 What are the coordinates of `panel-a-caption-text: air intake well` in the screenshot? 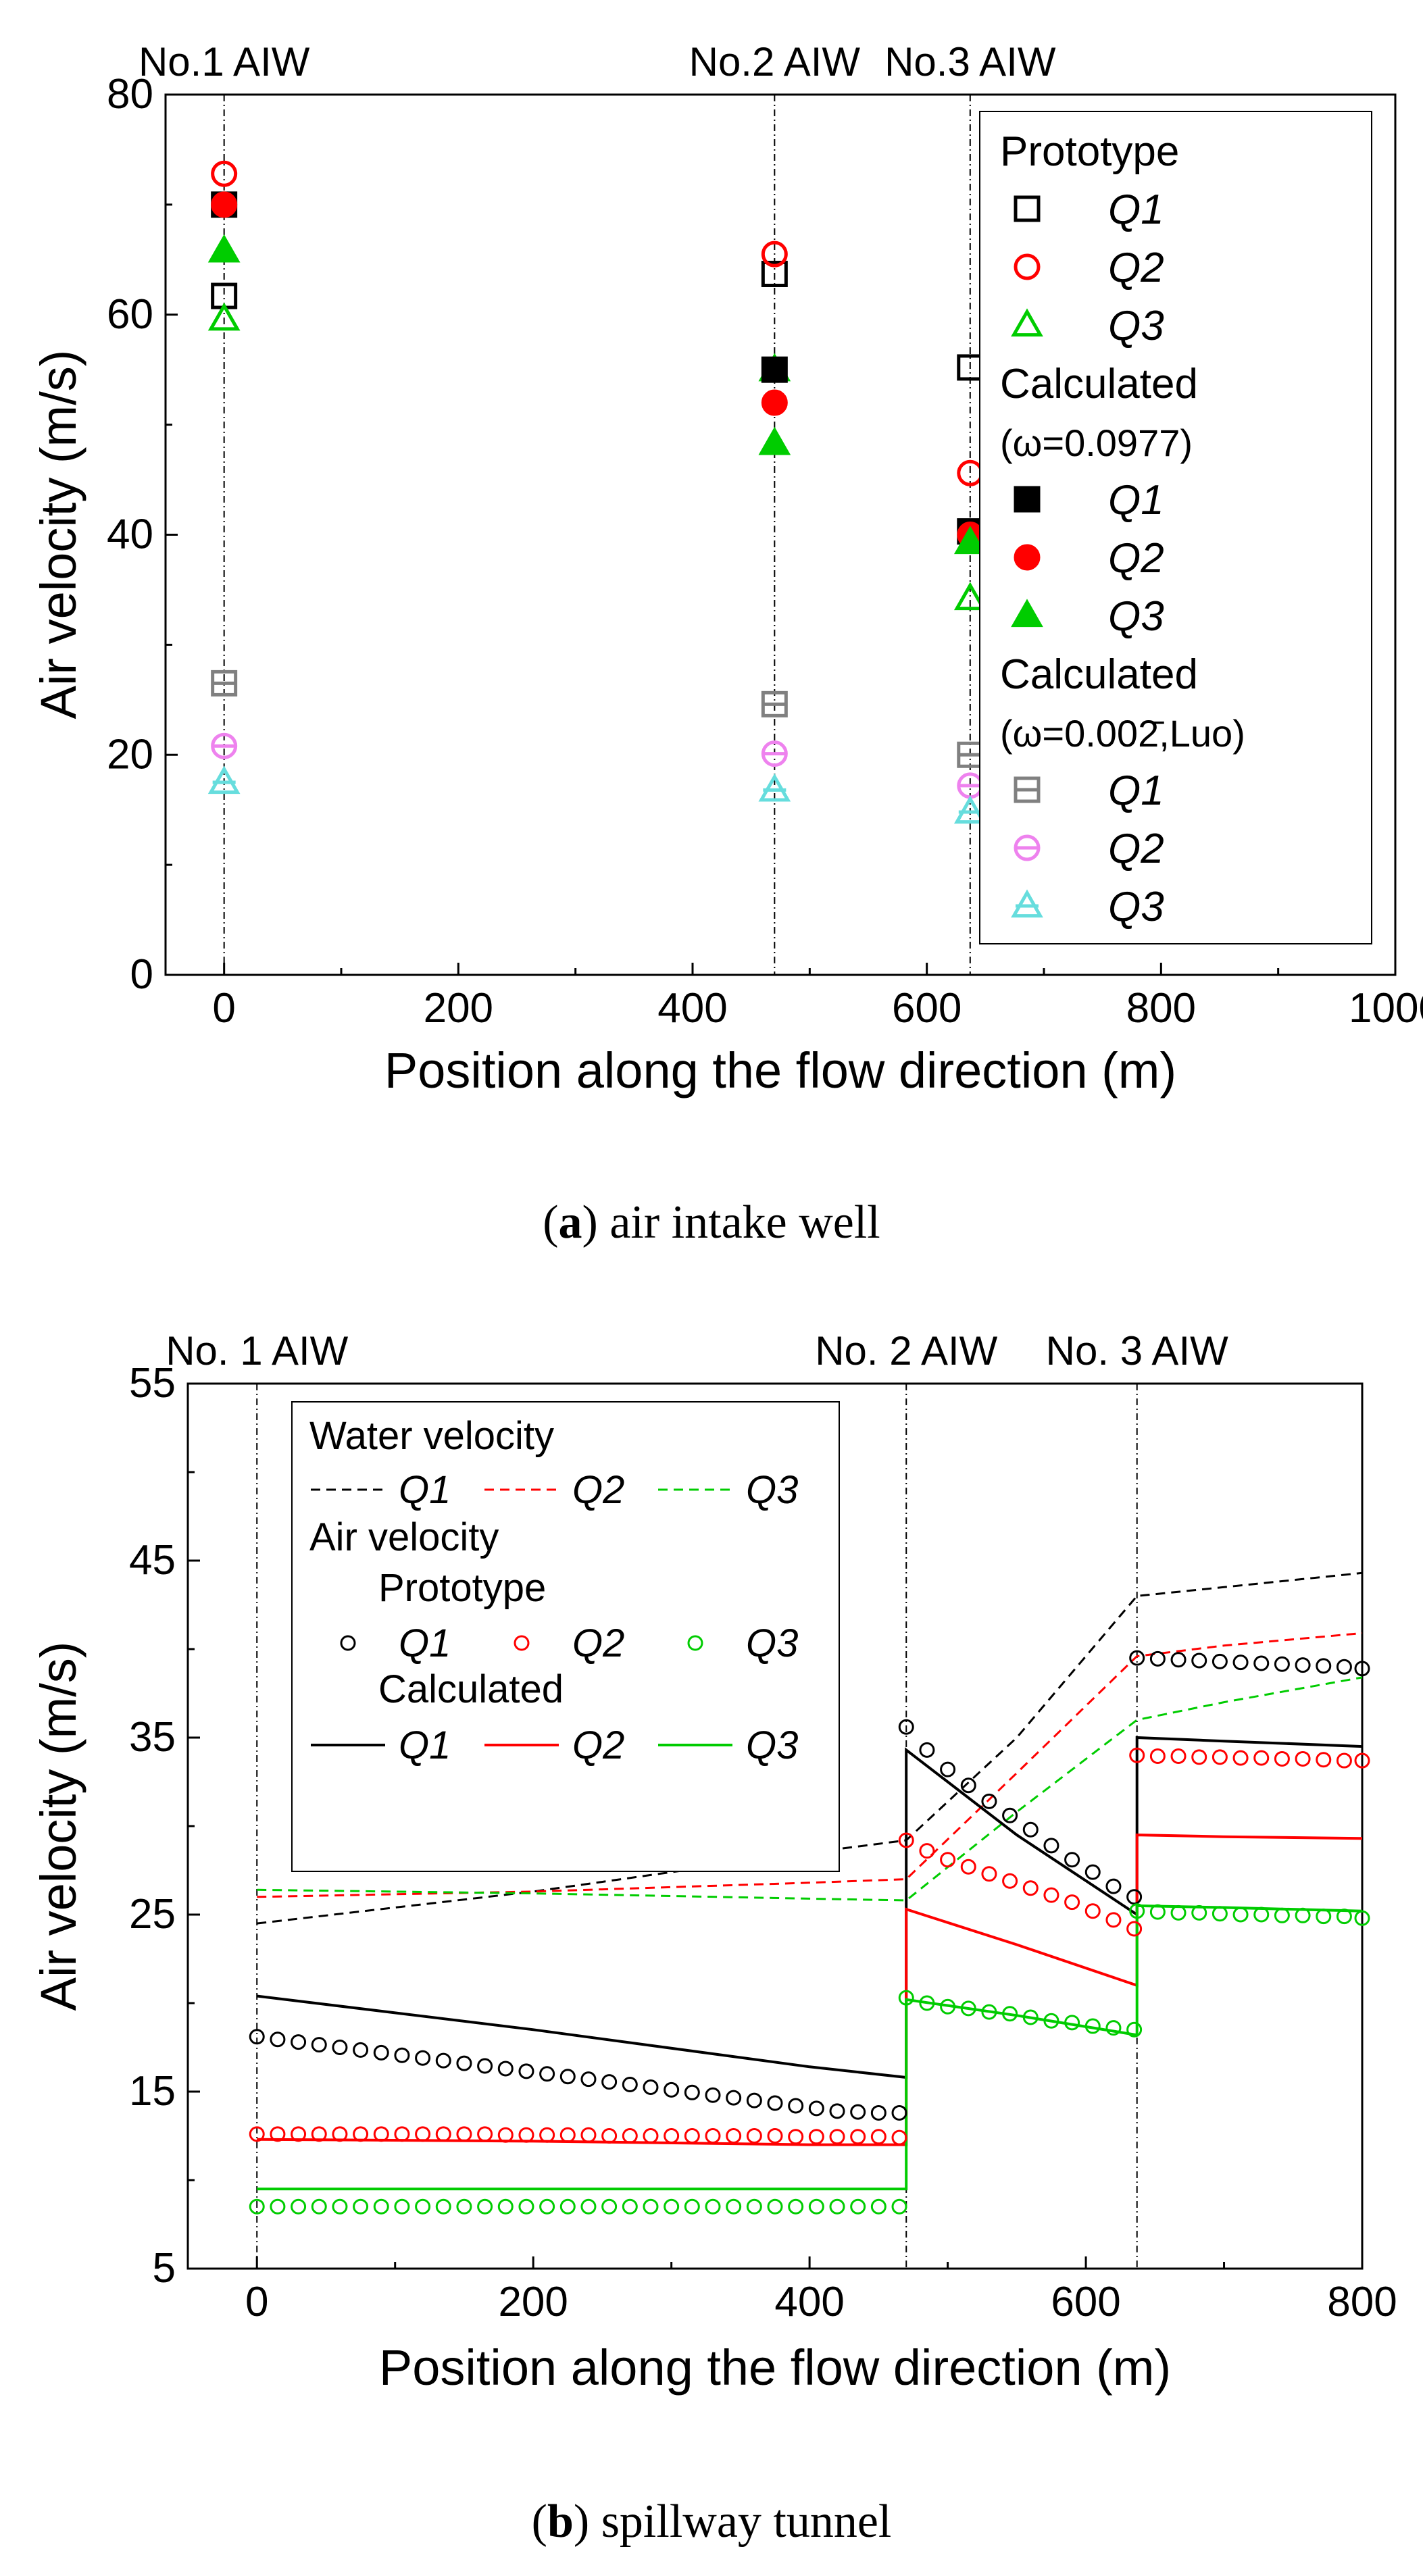 It's located at (744, 1222).